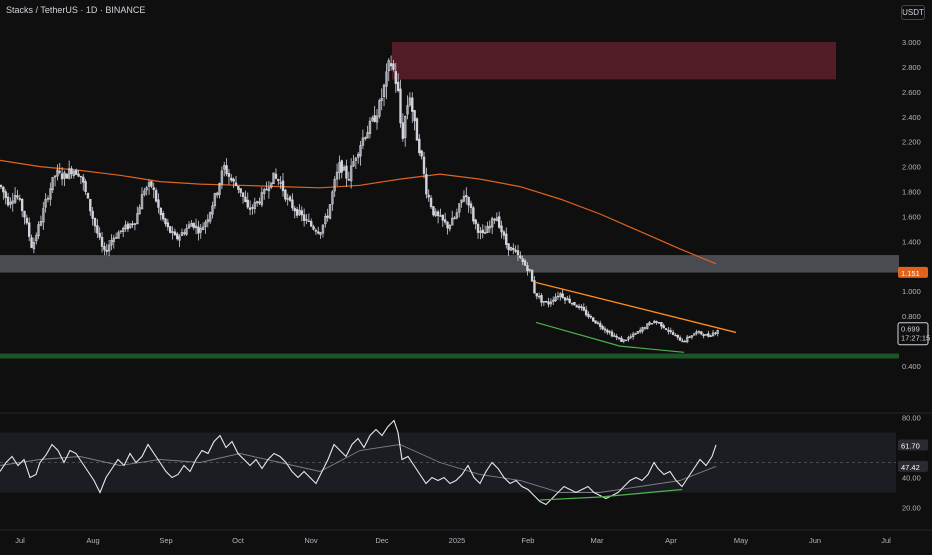 Image resolution: width=932 pixels, height=555 pixels. Describe the element at coordinates (913, 12) in the screenshot. I see `currency-badge: USDT` at that location.